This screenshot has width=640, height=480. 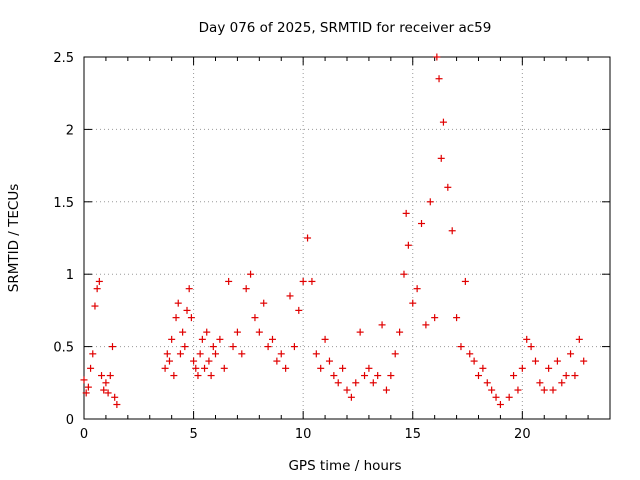 What do you see at coordinates (84, 434) in the screenshot?
I see `x-tick-label: 0` at bounding box center [84, 434].